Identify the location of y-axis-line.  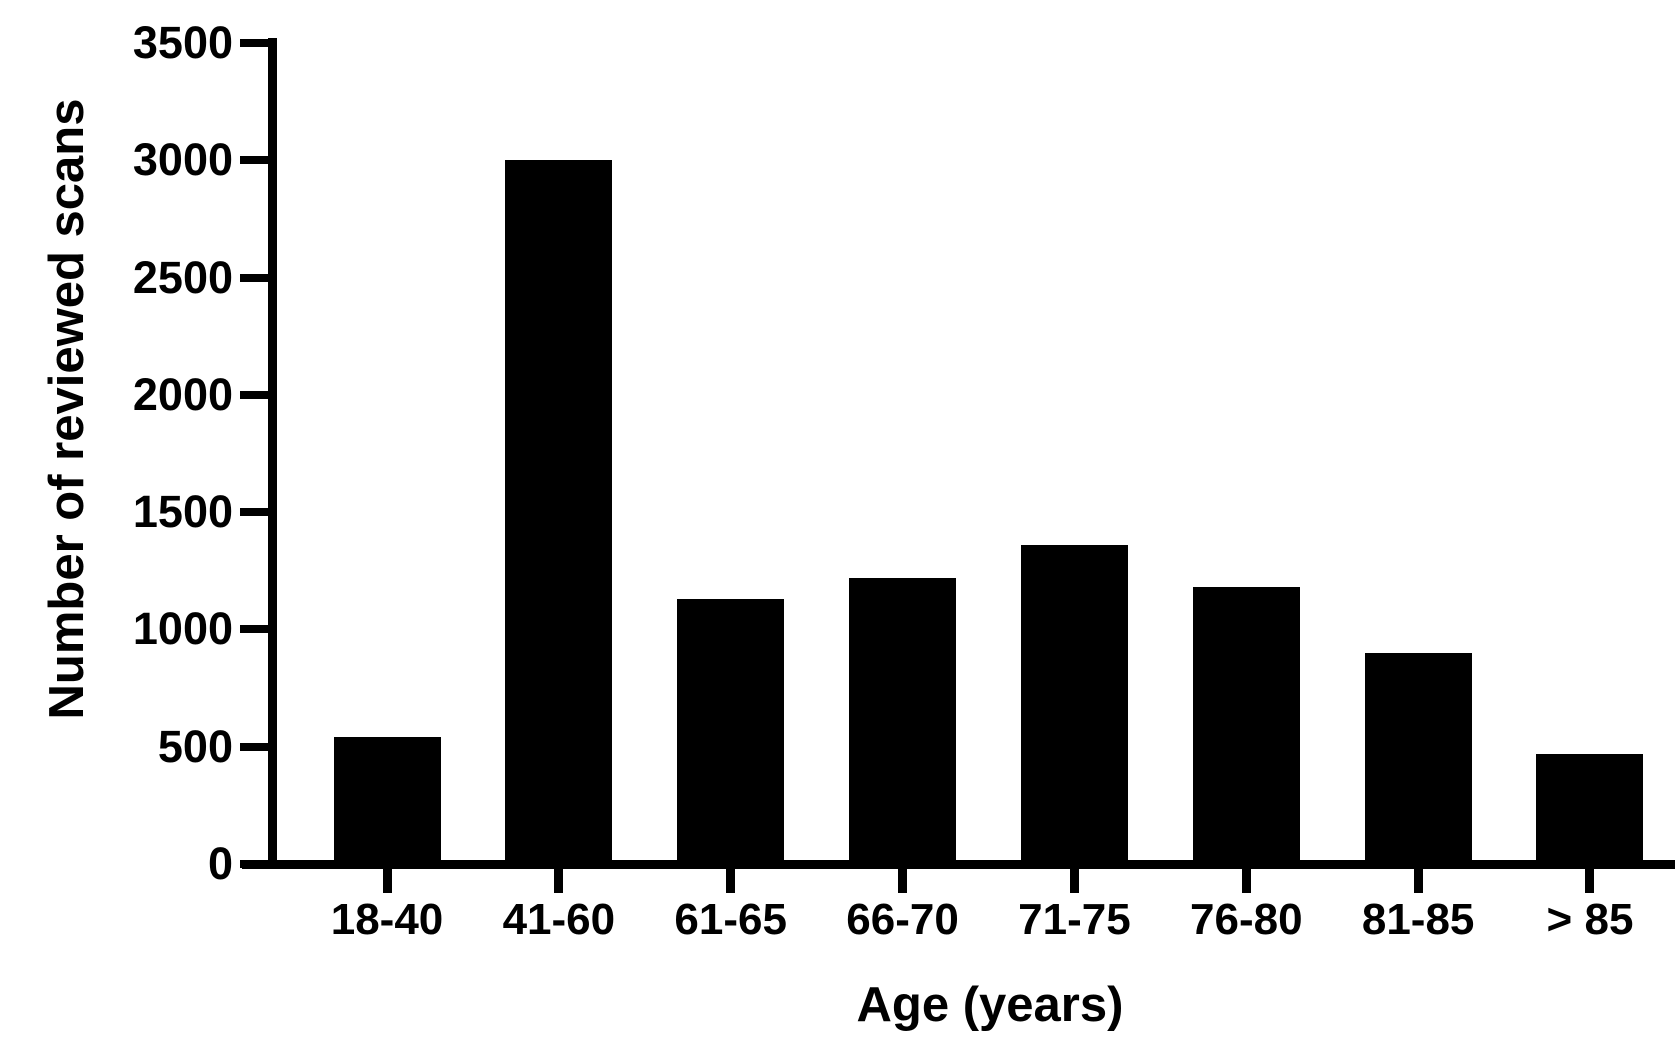
(272, 453).